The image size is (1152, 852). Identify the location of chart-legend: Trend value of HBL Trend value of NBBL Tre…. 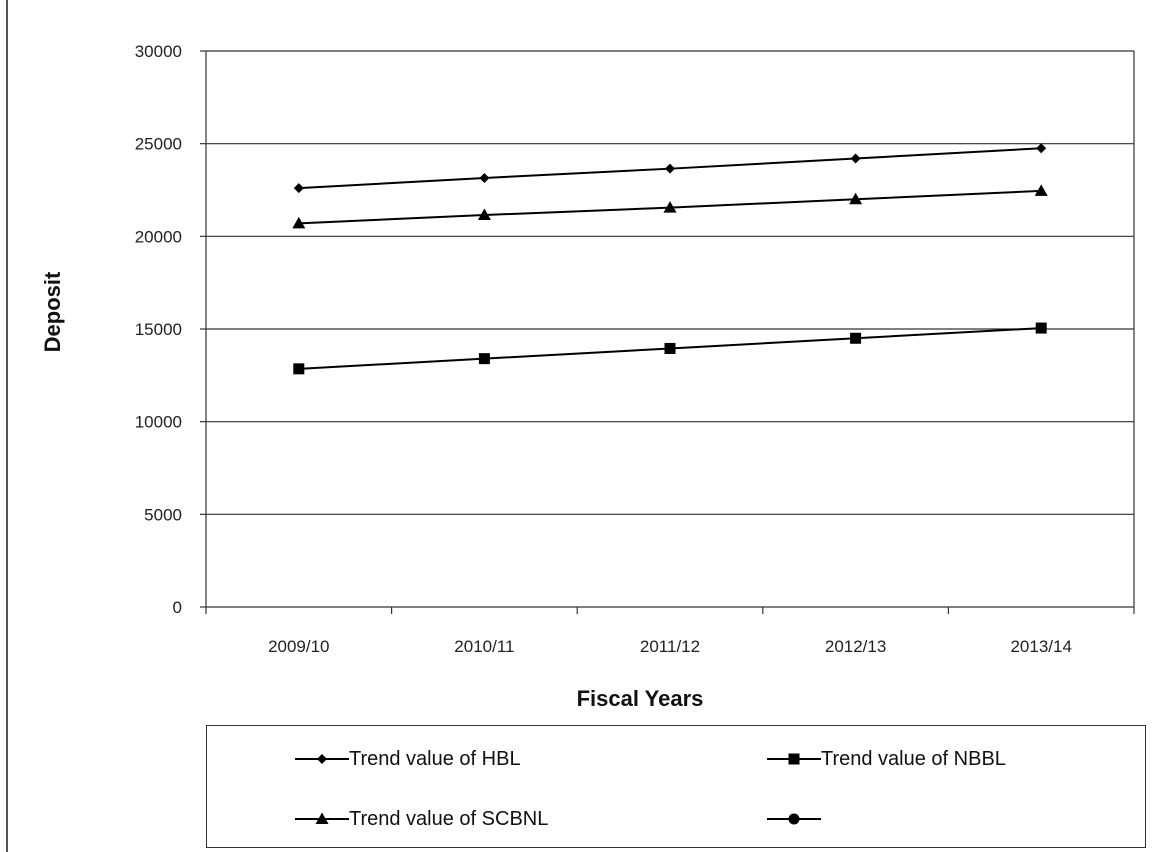
(676, 786).